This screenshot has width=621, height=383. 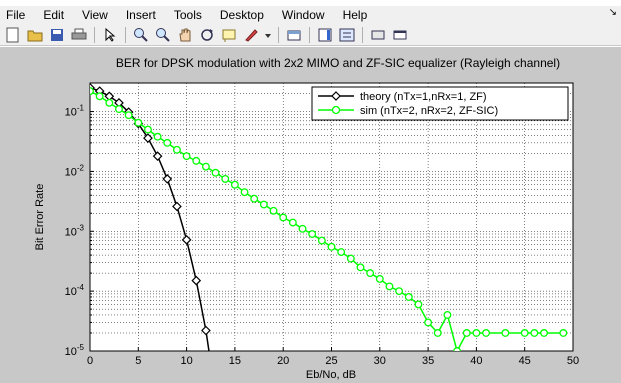 What do you see at coordinates (229, 35) in the screenshot?
I see `data-cursor-icon` at bounding box center [229, 35].